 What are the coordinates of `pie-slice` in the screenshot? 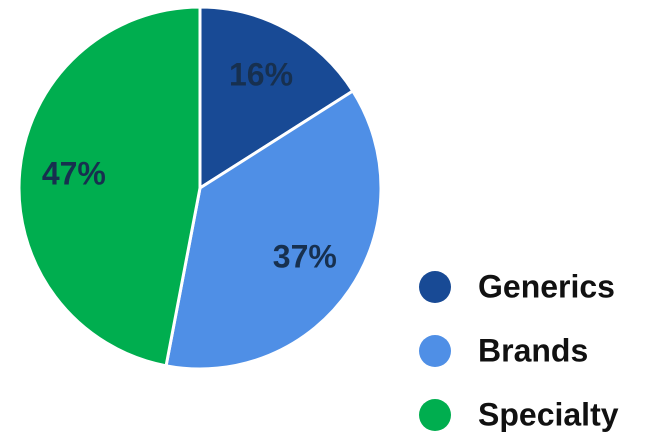 It's located at (276, 98).